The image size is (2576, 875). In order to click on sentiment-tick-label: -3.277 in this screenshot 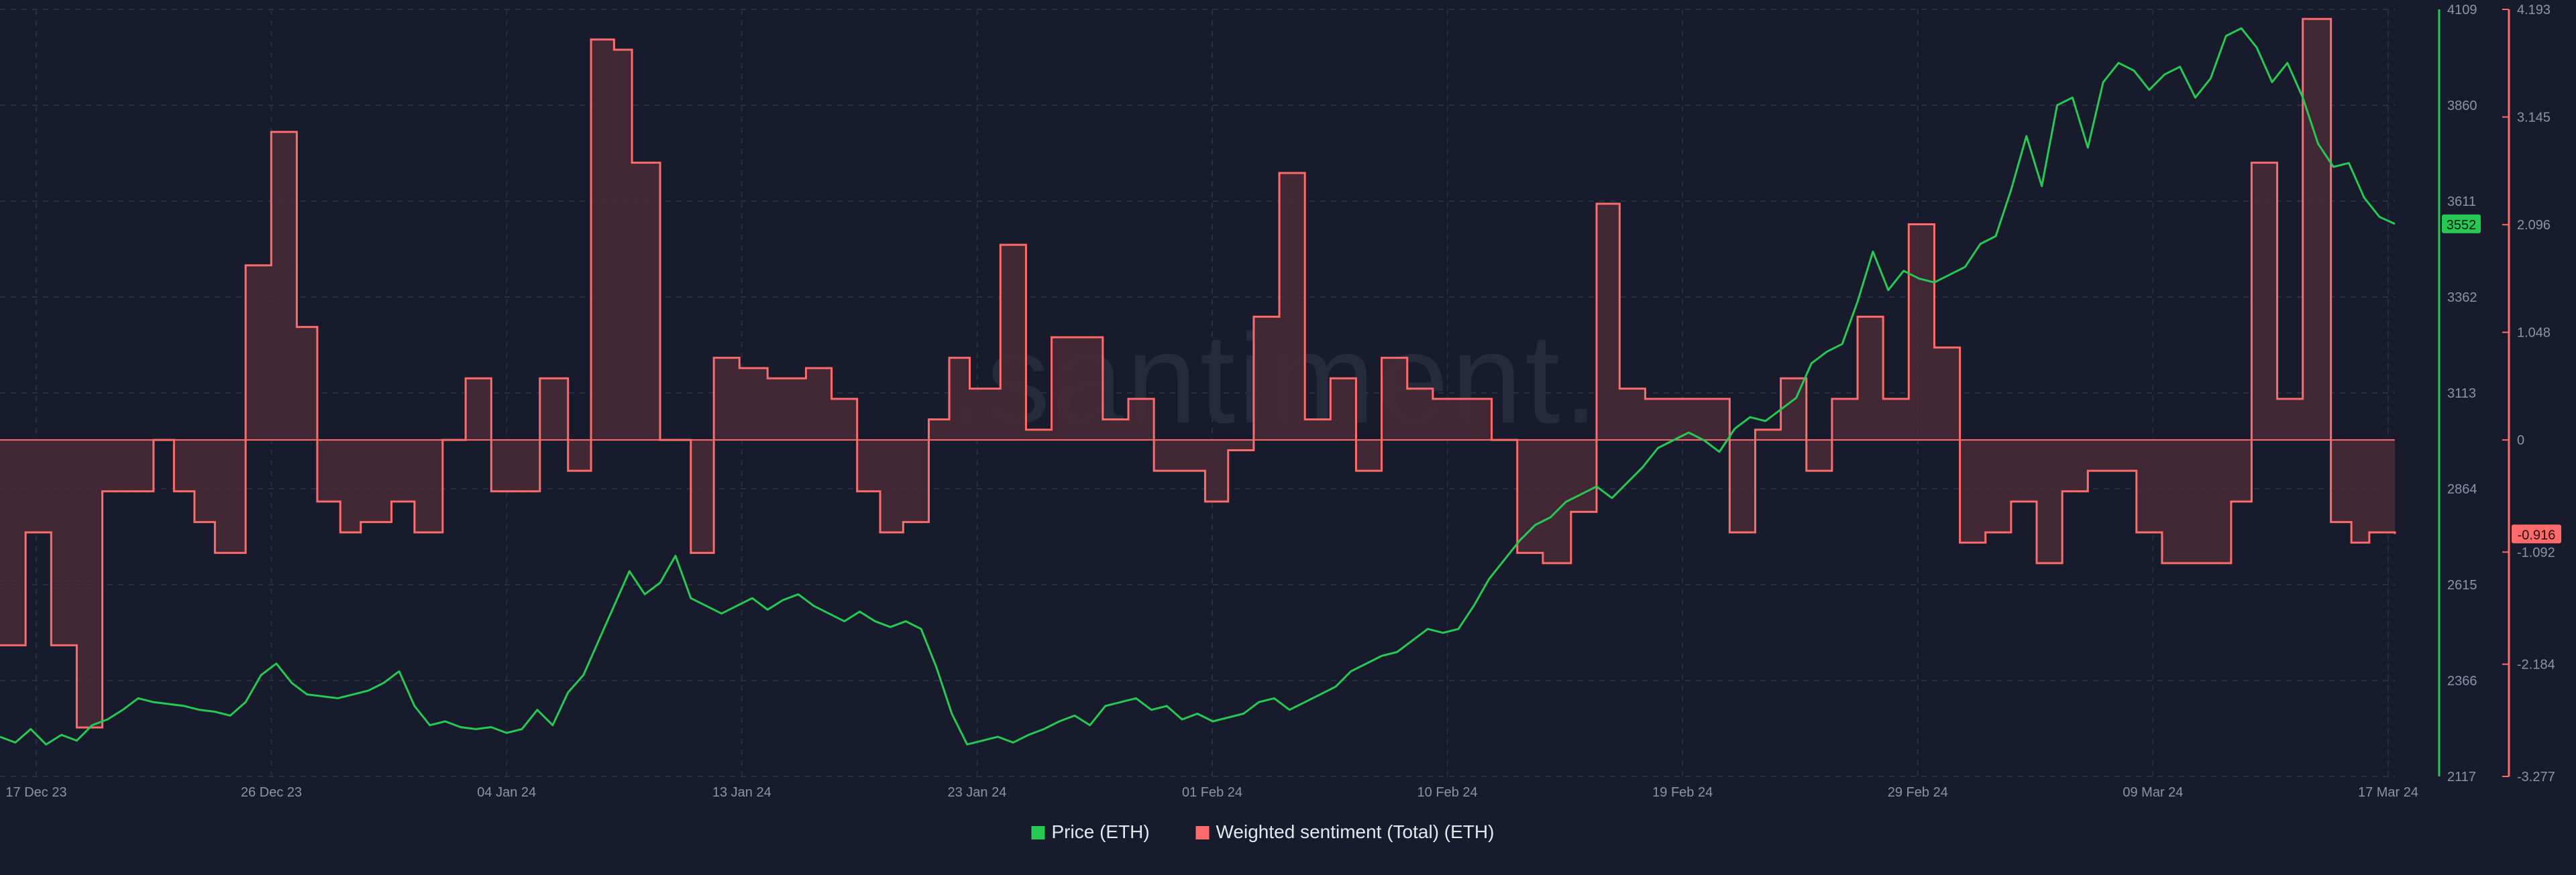, I will do `click(2536, 777)`.